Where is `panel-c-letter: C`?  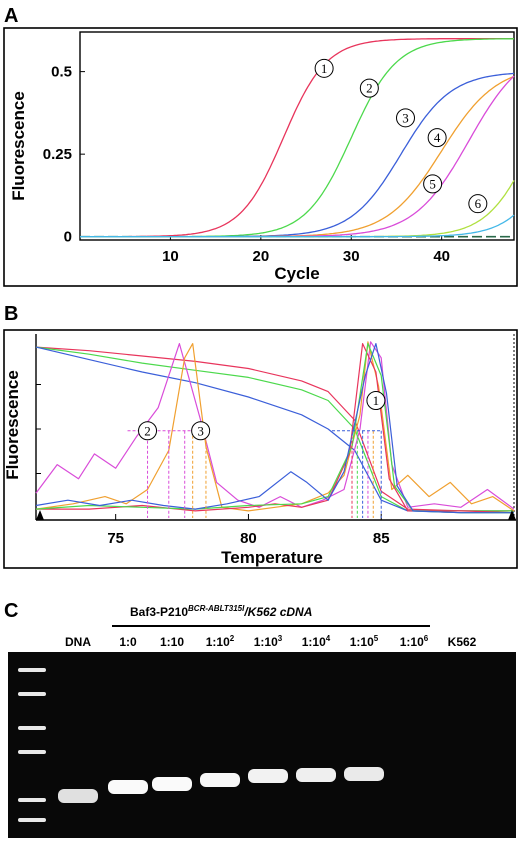
panel-c-letter: C is located at coordinates (11, 611).